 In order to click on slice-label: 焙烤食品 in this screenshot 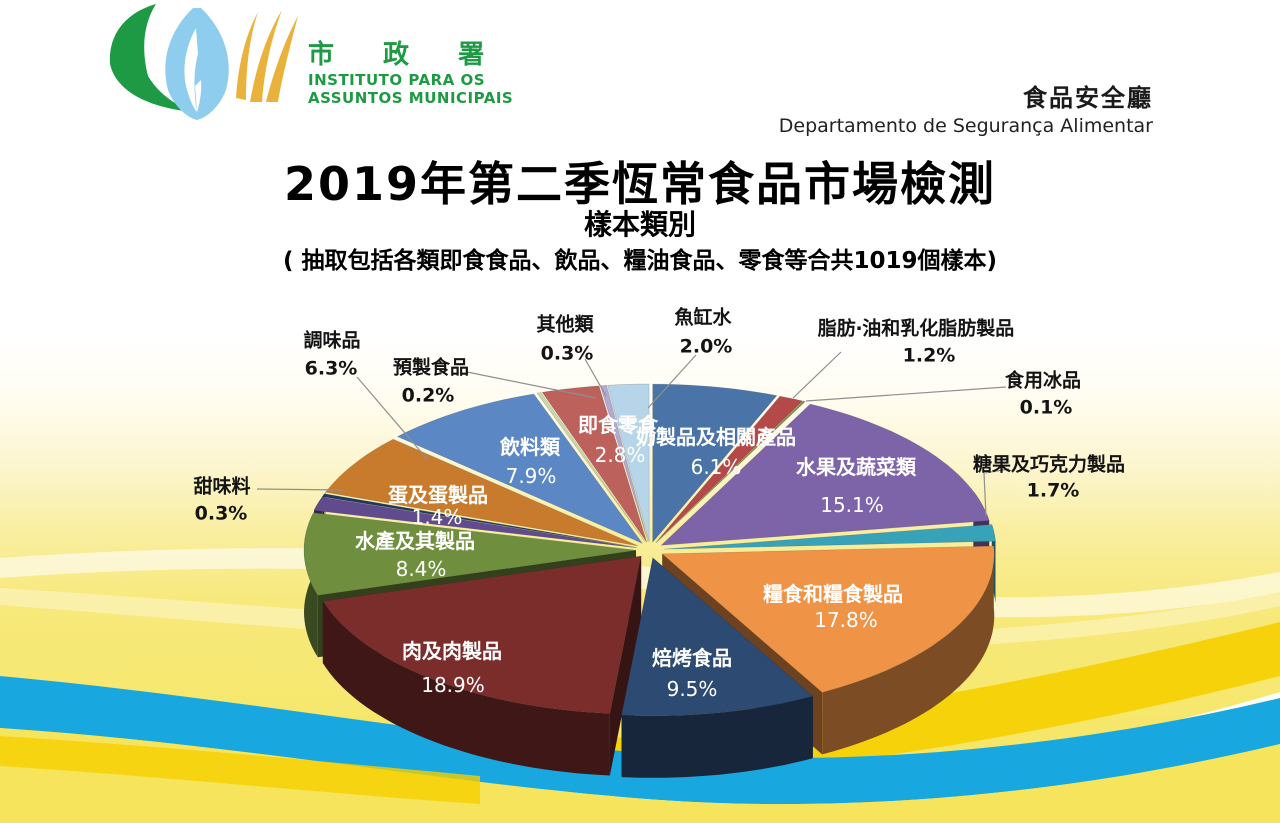, I will do `click(692, 658)`.